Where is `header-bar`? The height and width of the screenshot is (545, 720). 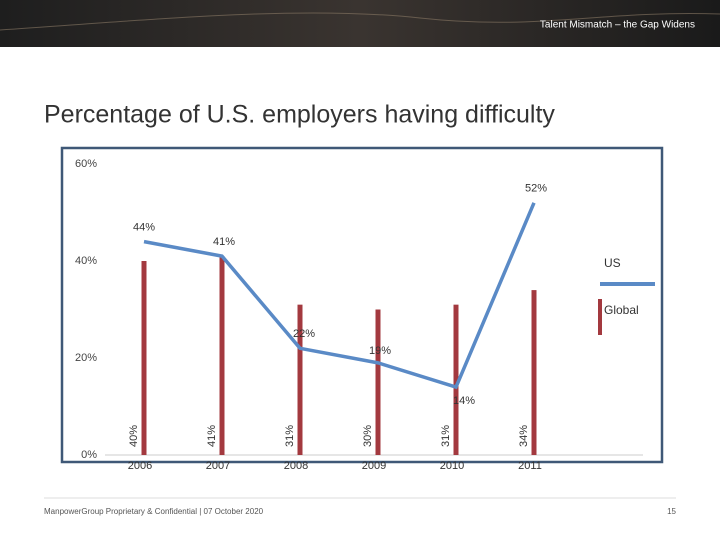 header-bar is located at coordinates (360, 23).